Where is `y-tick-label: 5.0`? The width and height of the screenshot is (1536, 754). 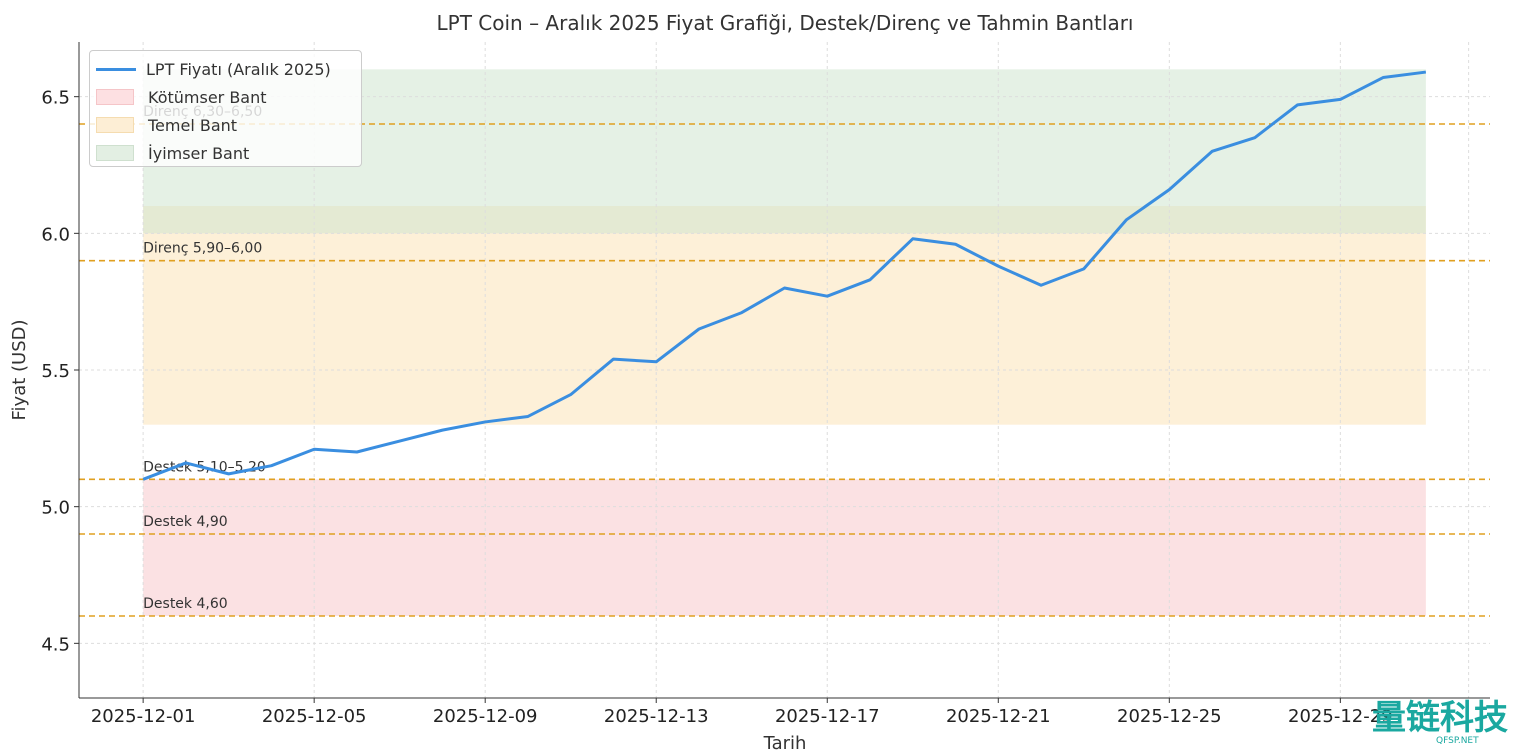 y-tick-label: 5.0 is located at coordinates (55, 508).